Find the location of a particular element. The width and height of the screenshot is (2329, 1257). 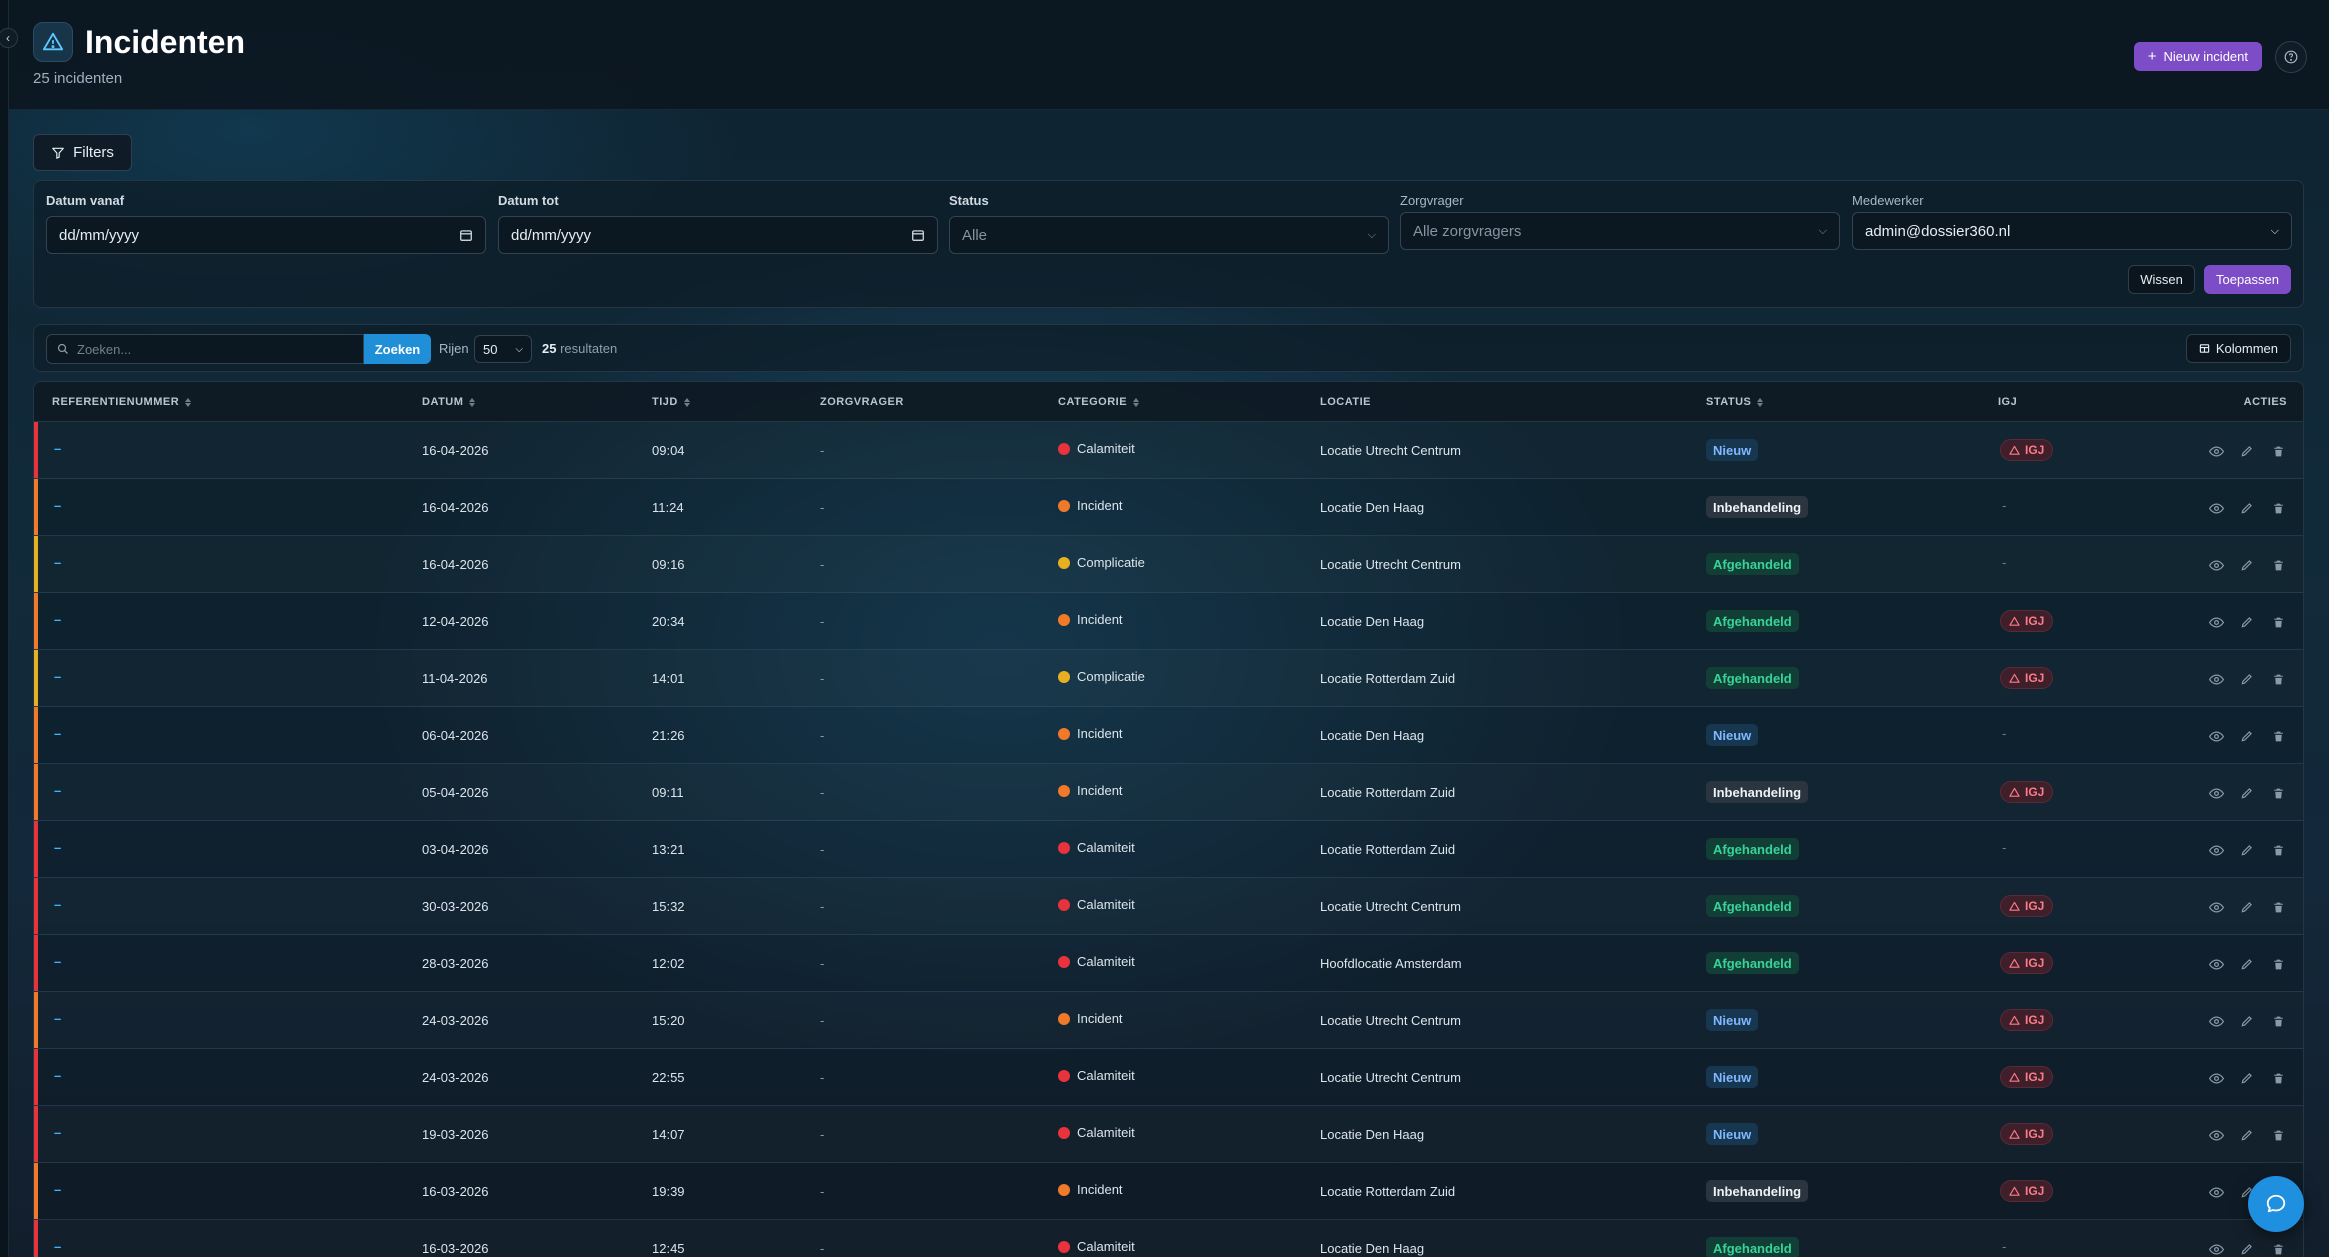

search-button: Zoeken is located at coordinates (397, 349).